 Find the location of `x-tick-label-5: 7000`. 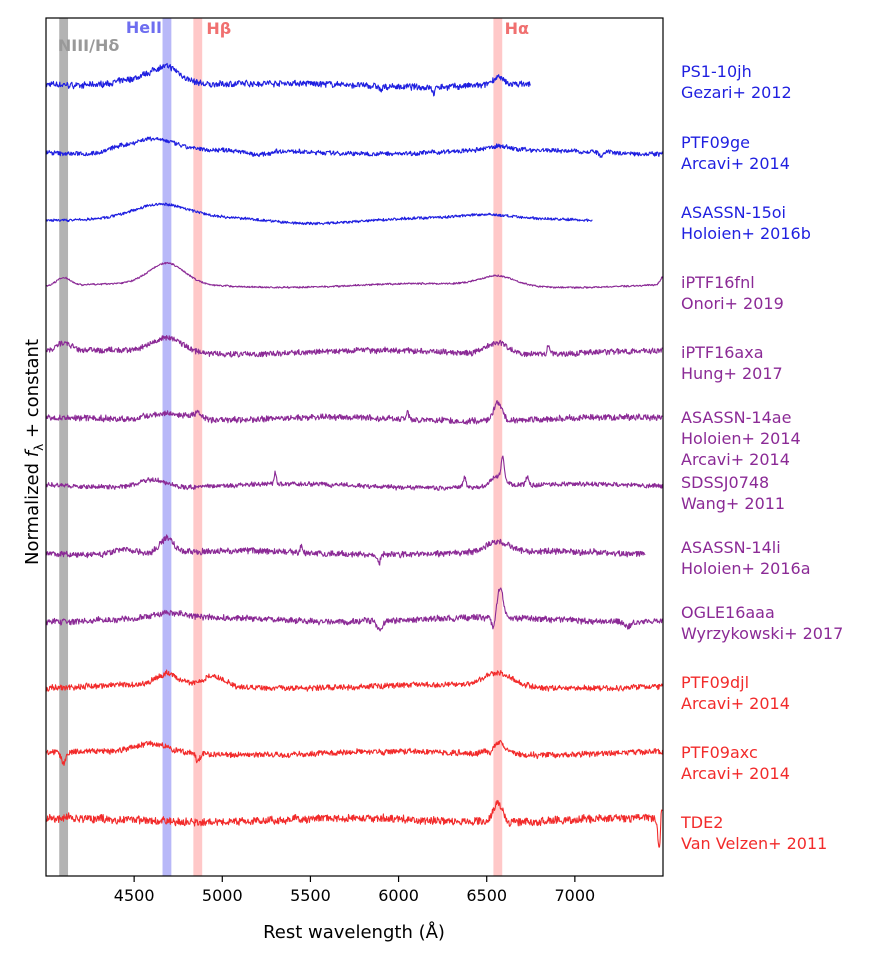

x-tick-label-5: 7000 is located at coordinates (574, 895).